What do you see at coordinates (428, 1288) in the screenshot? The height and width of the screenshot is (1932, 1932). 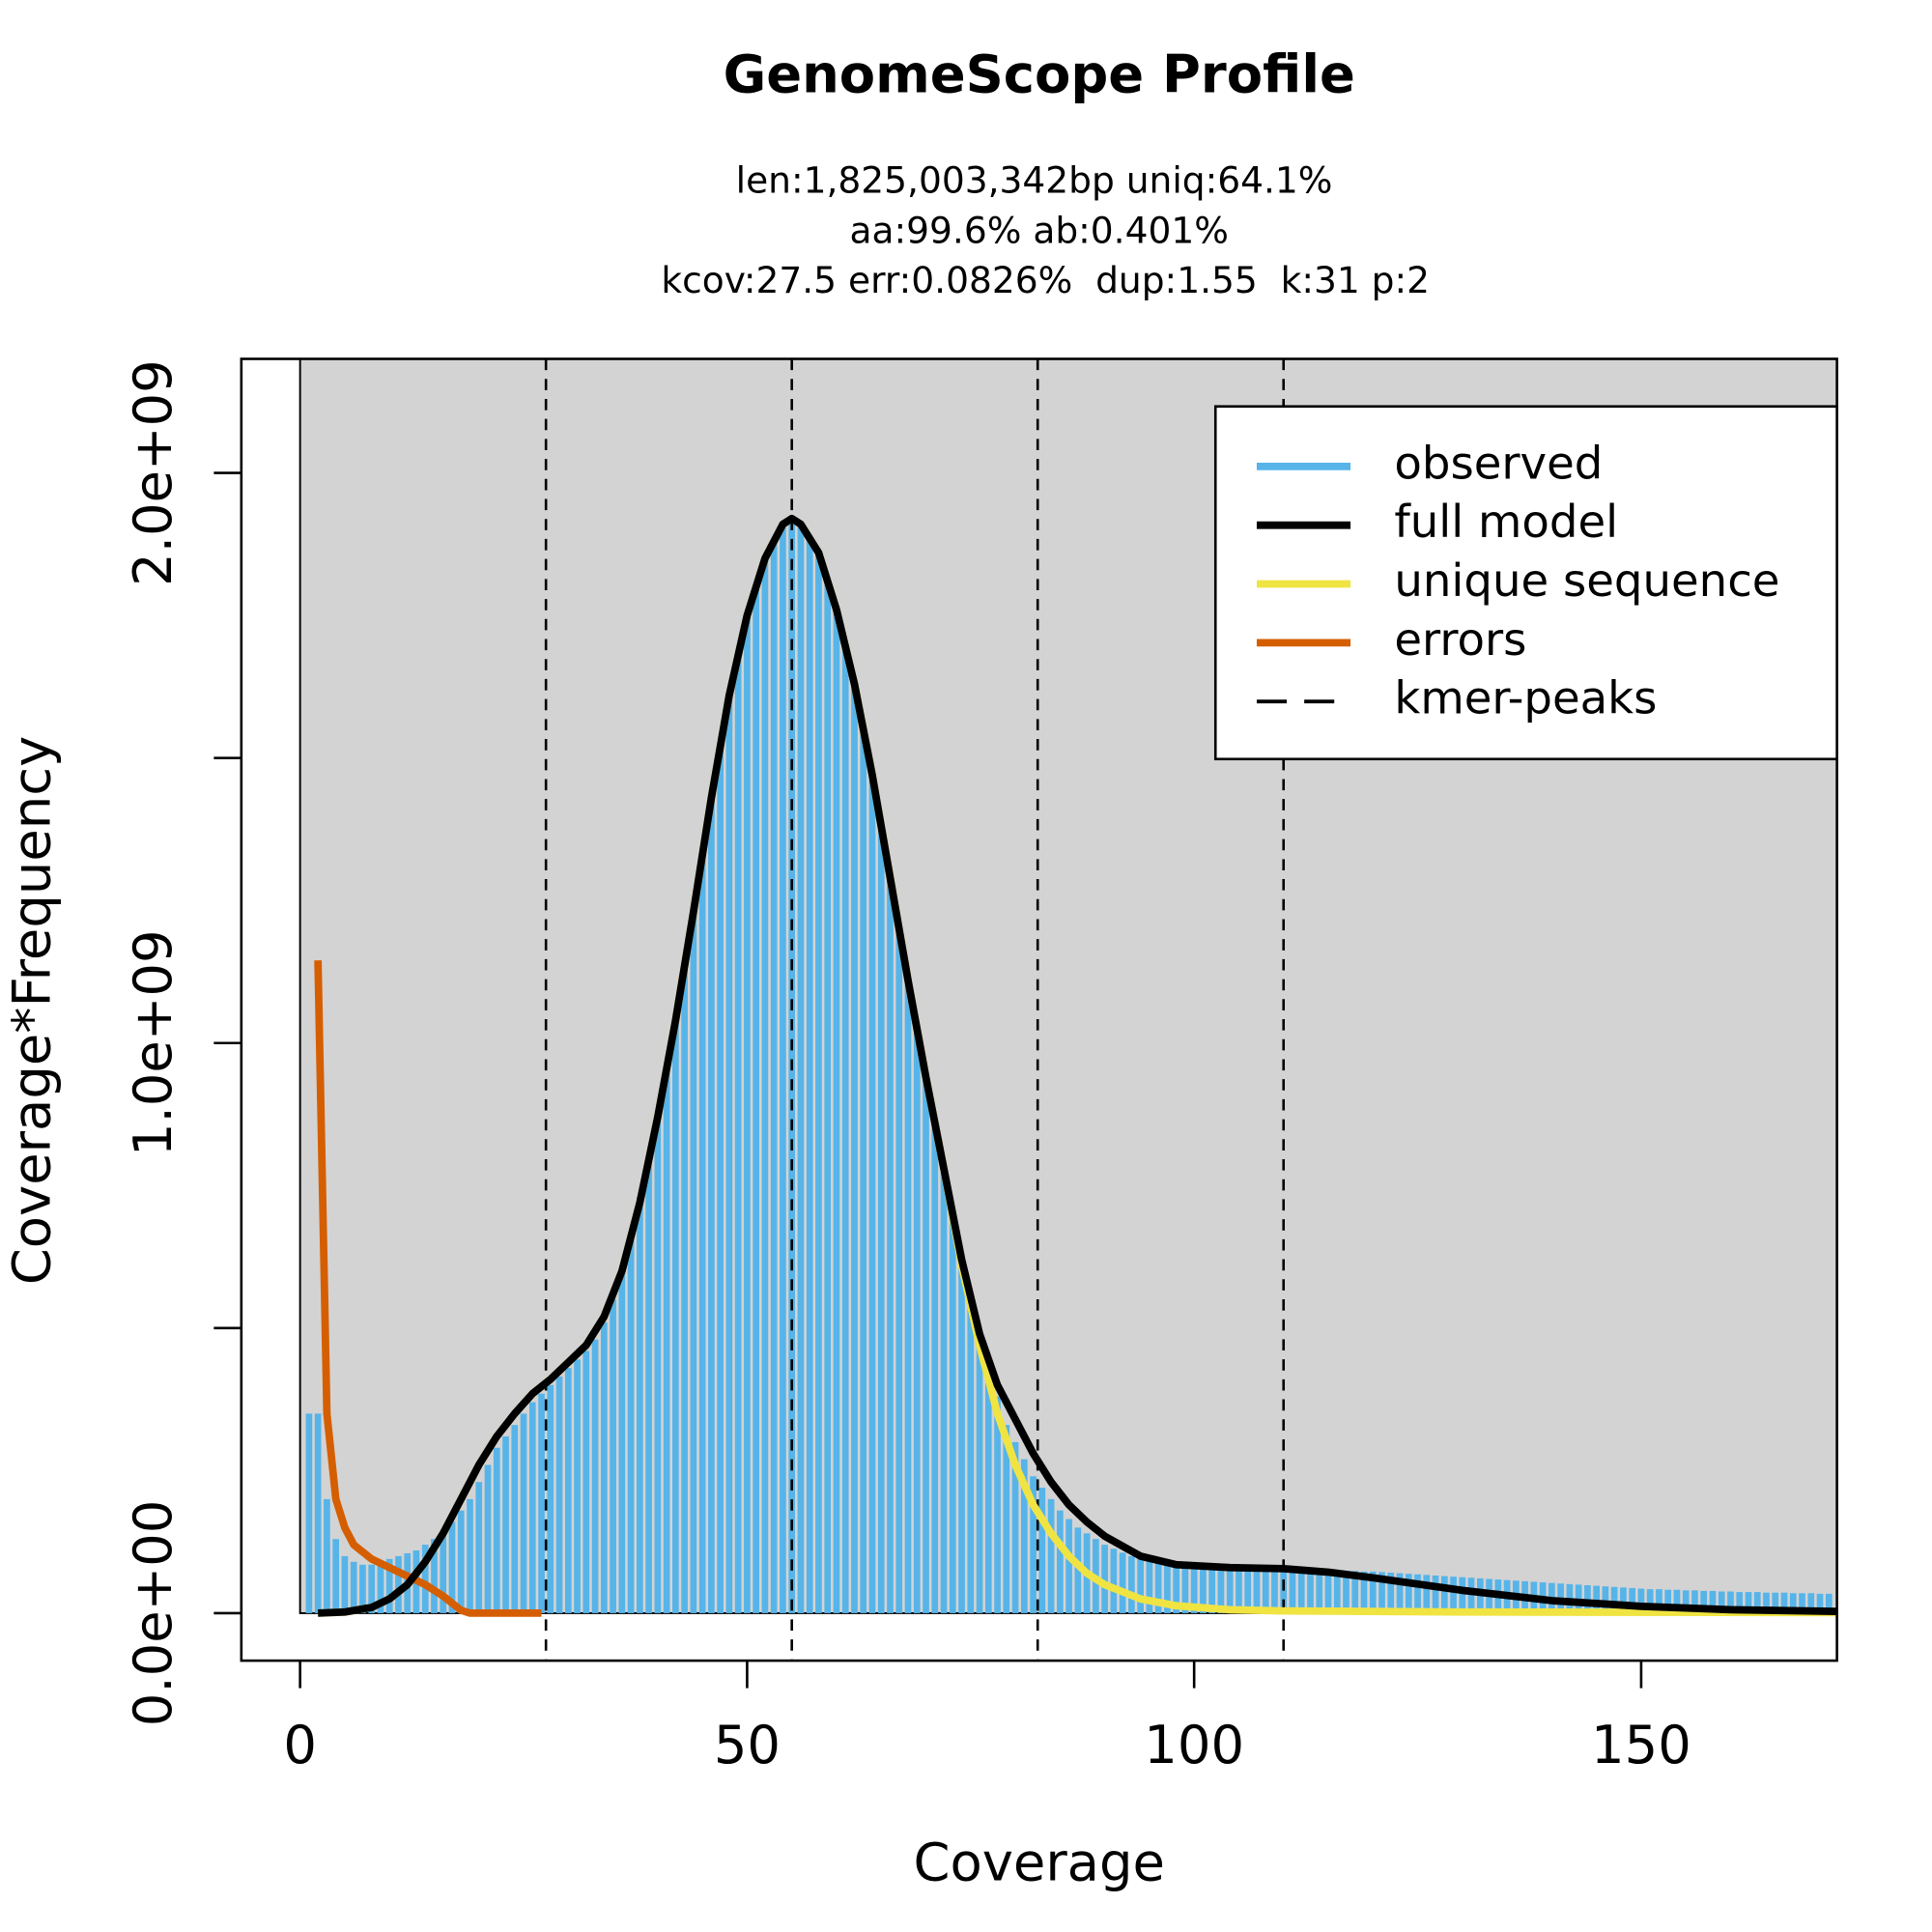 I see `model-line` at bounding box center [428, 1288].